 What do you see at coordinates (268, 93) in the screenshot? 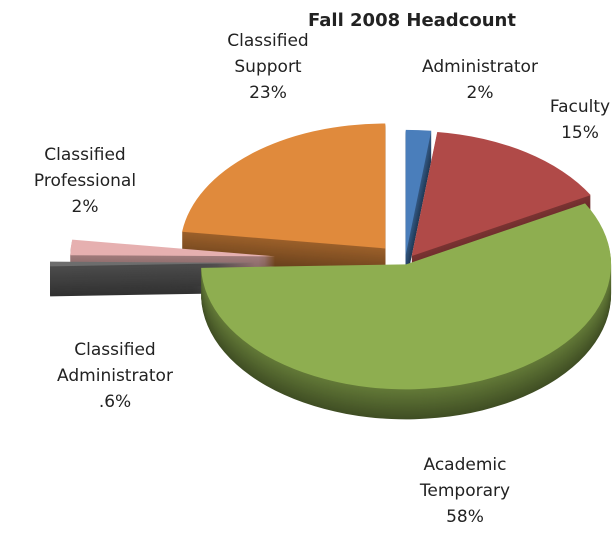
I see `value-label: 23%` at bounding box center [268, 93].